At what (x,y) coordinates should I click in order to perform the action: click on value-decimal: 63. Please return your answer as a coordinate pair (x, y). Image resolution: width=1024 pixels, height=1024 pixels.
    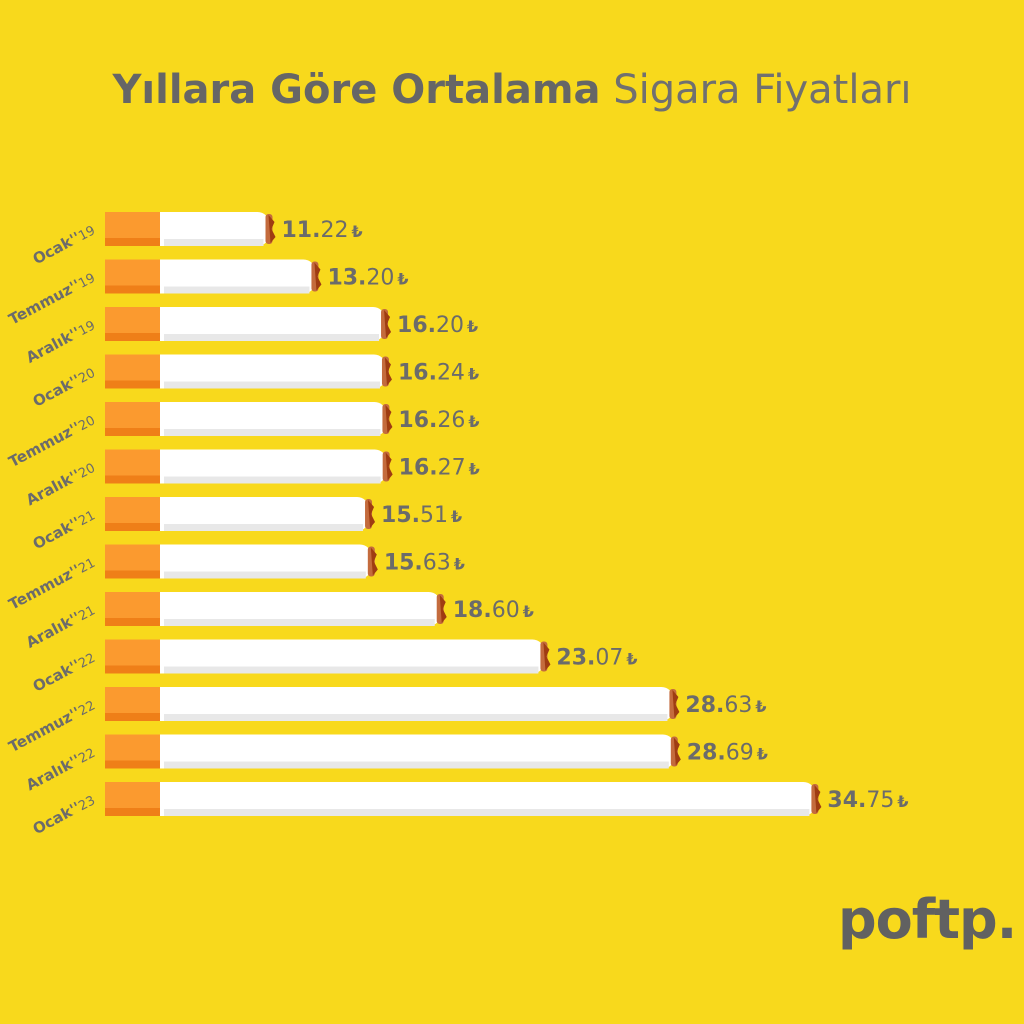
    Looking at the image, I should click on (738, 705).